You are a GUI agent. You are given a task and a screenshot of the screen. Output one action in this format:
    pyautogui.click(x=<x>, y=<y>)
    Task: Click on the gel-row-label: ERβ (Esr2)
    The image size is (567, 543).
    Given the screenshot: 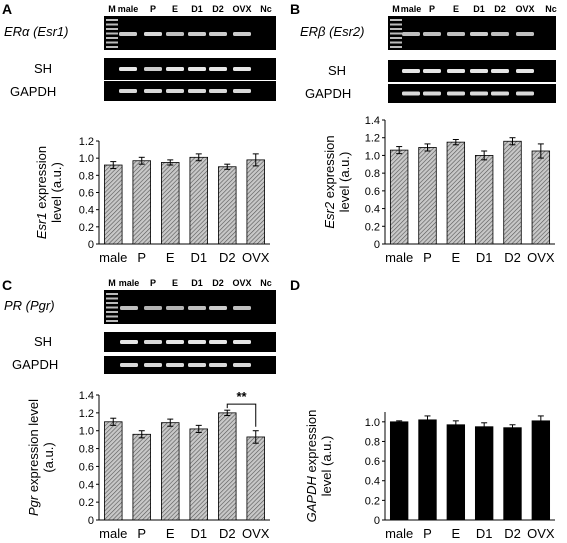 What is the action you would take?
    pyautogui.click(x=332, y=31)
    